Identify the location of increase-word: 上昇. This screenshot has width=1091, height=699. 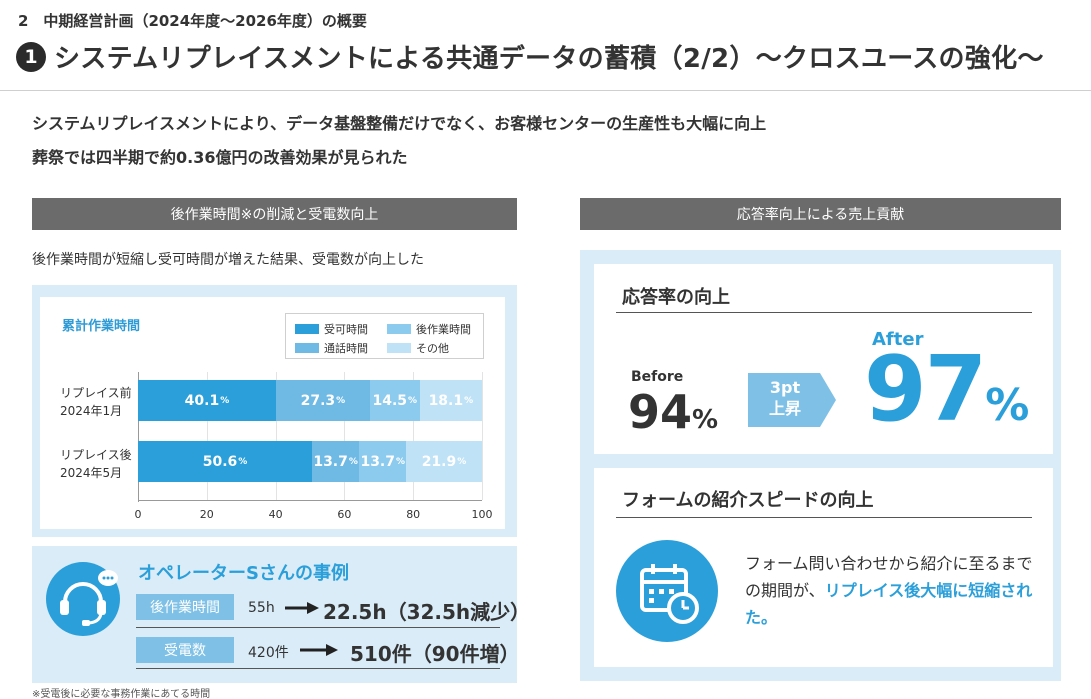
(784, 408).